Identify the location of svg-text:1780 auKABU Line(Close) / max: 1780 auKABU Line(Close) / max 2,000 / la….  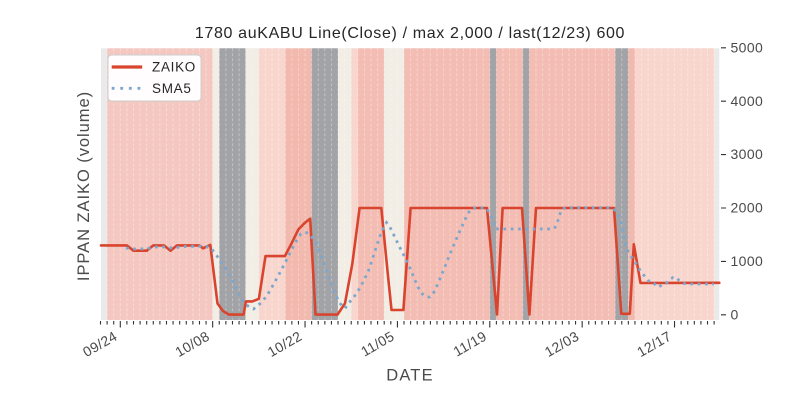
(410, 33).